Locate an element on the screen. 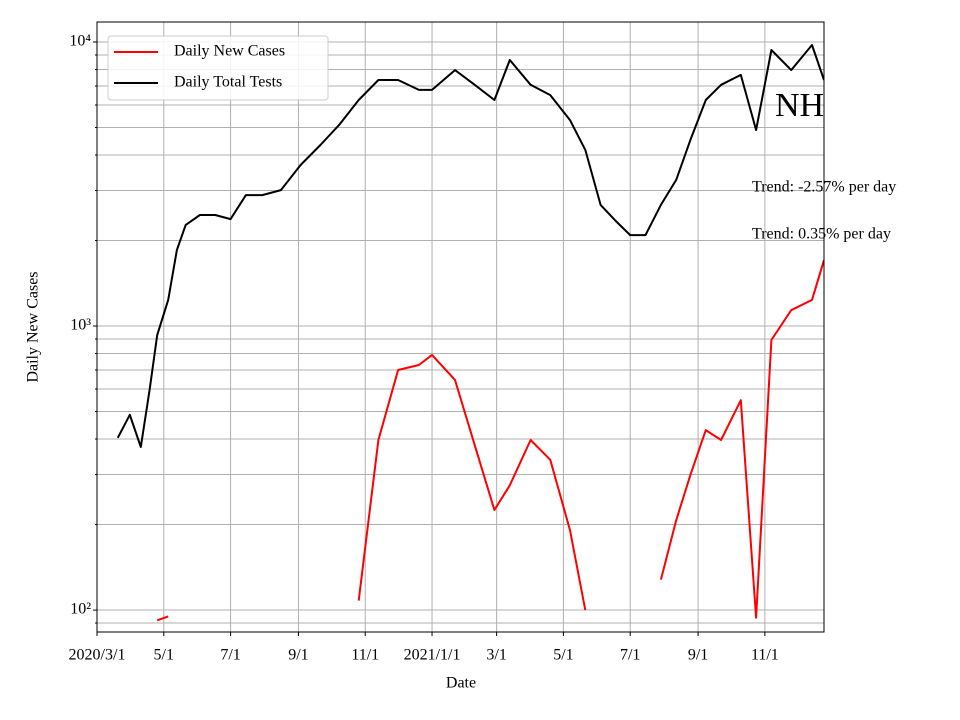 This screenshot has height=720, width=960. y-axis-label: Daily New Cases is located at coordinates (33, 326).